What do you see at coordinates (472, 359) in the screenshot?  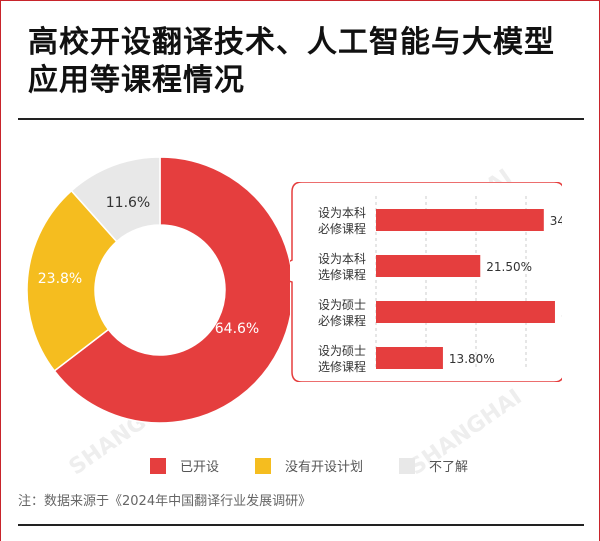 I see `bar-value-label: 13.80%` at bounding box center [472, 359].